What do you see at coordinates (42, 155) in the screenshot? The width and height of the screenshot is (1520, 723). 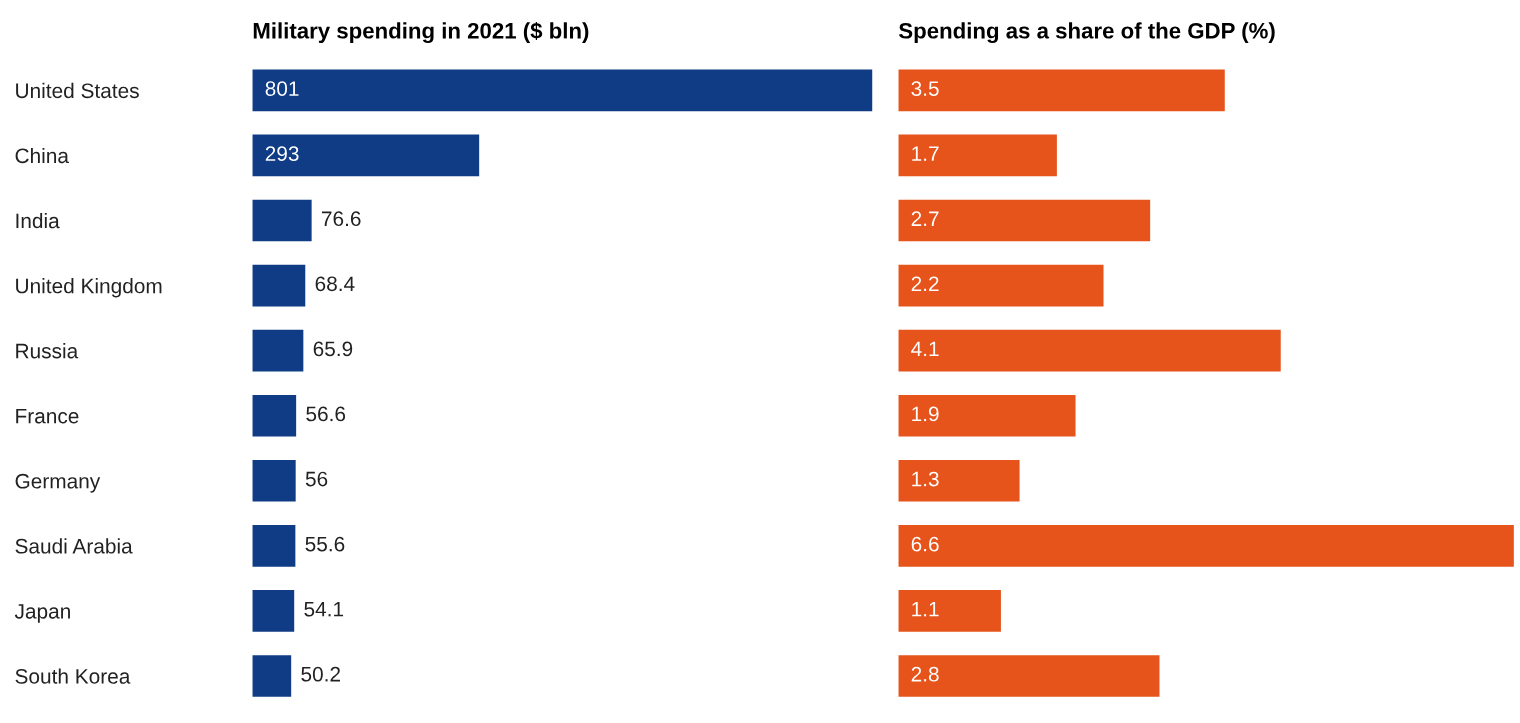 I see `y-tick-label: China` at bounding box center [42, 155].